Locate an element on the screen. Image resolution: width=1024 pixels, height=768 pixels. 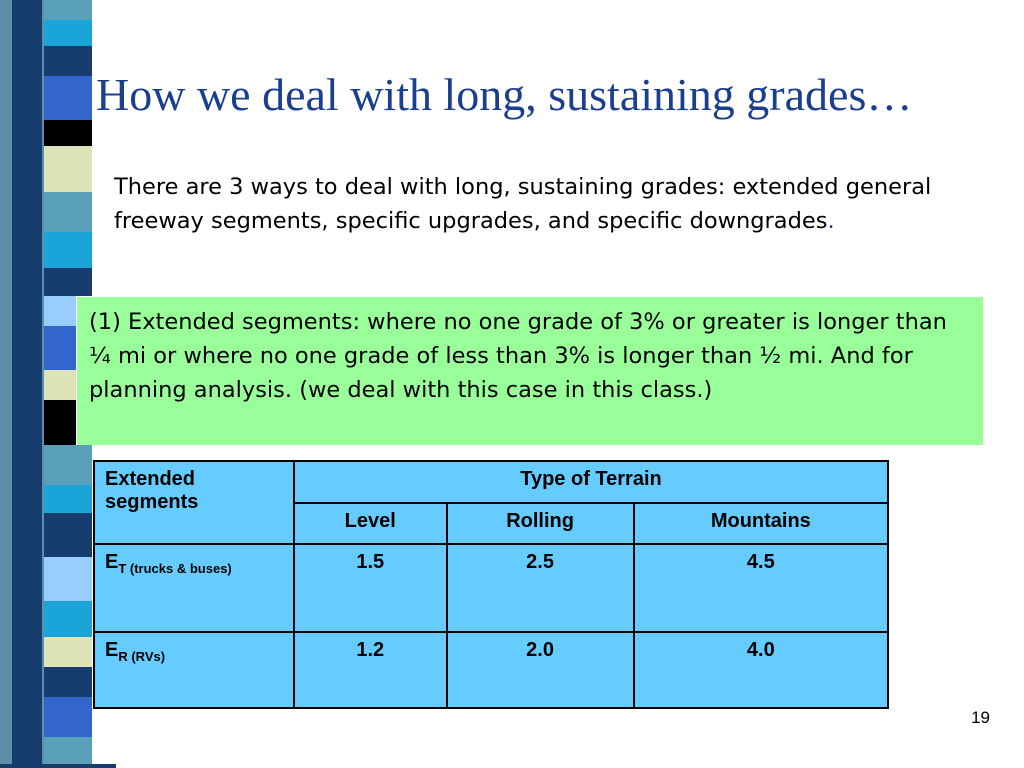
column-header-rolling: Rolling is located at coordinates (540, 523).